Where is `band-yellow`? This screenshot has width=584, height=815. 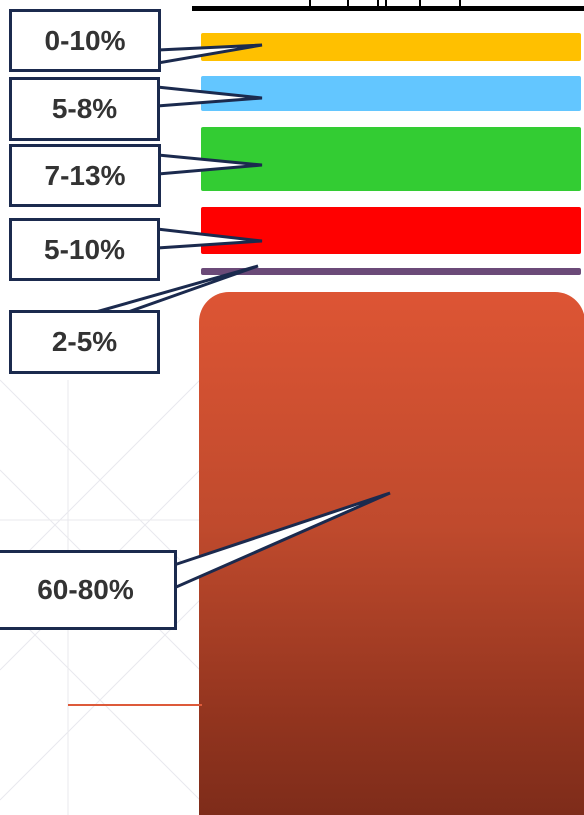 band-yellow is located at coordinates (391, 47).